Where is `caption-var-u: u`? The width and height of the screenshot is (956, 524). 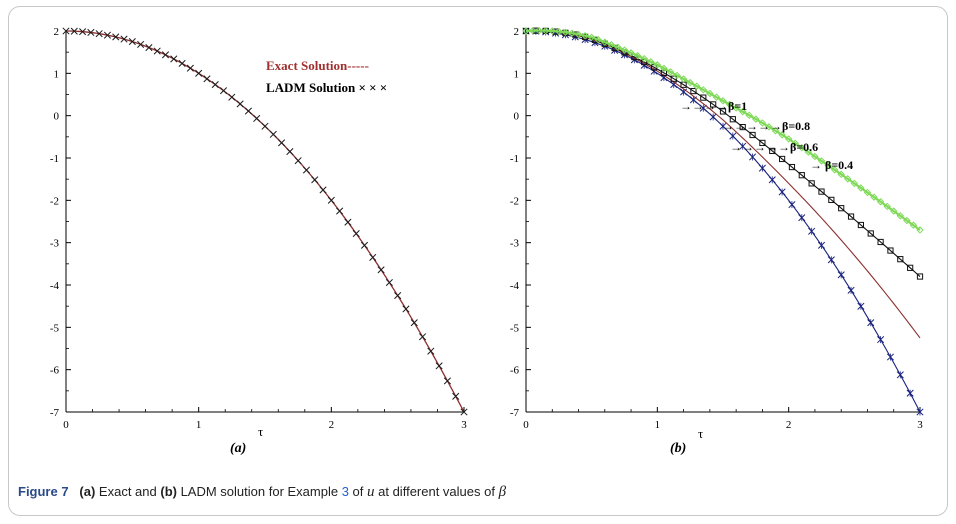 caption-var-u: u is located at coordinates (371, 492).